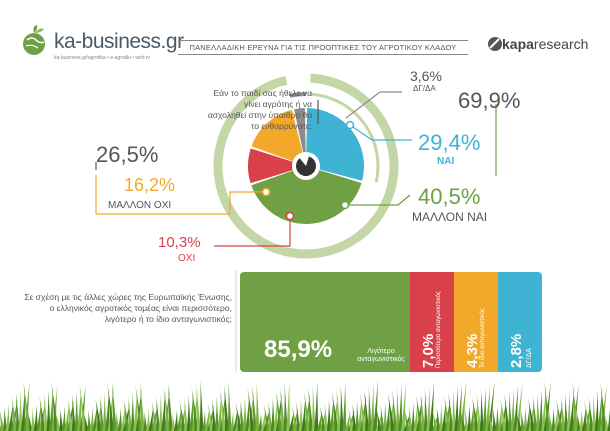  Describe the element at coordinates (180, 195) in the screenshot. I see `leader-probably-no` at that location.